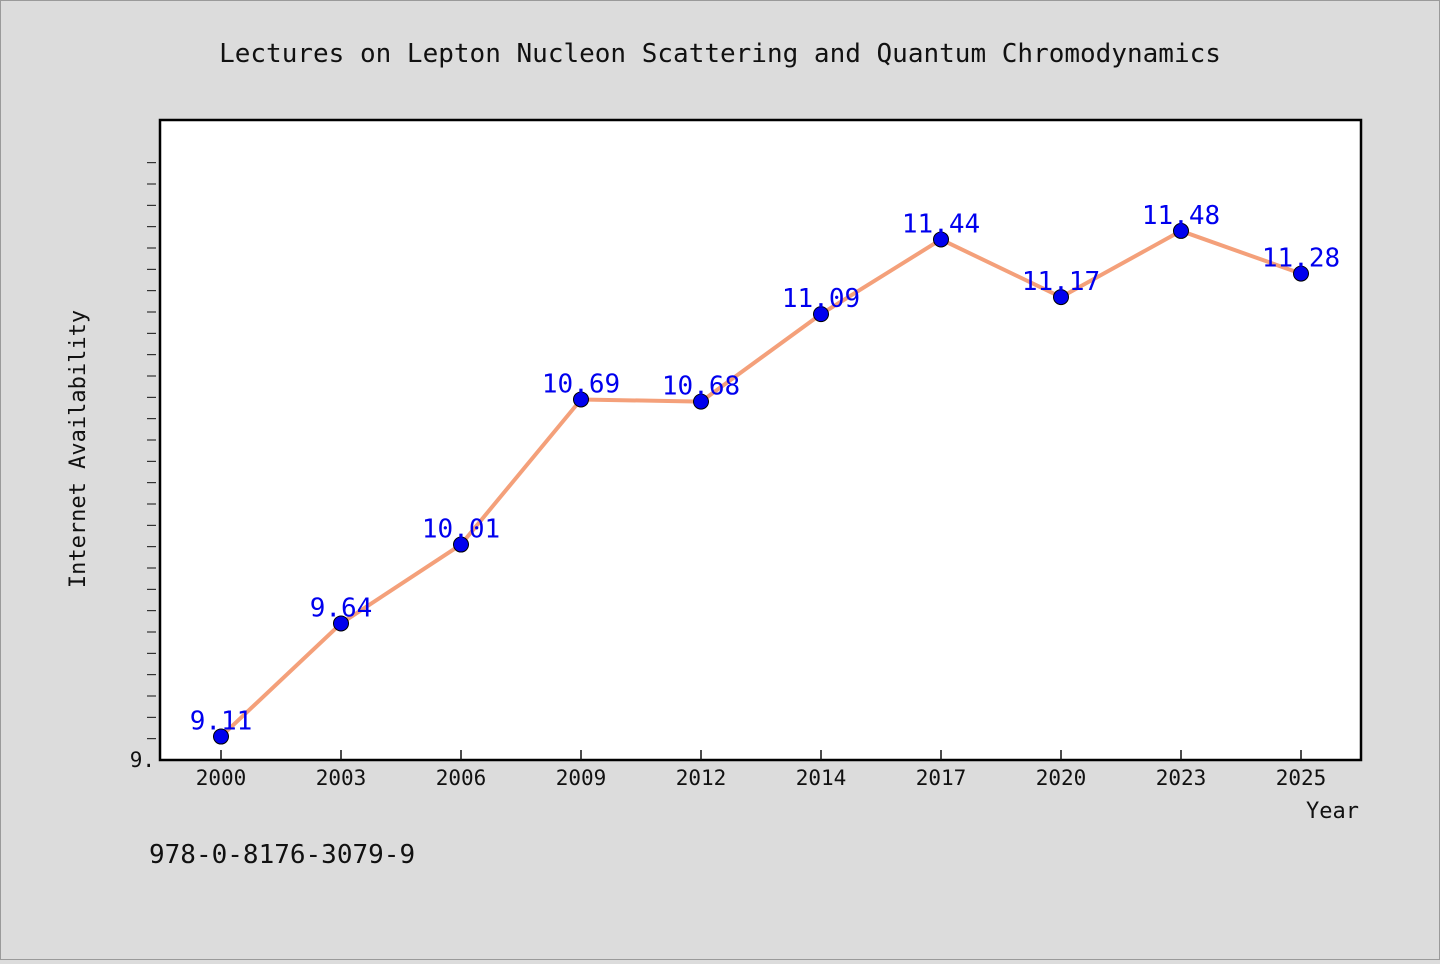 Image resolution: width=1440 pixels, height=964 pixels. What do you see at coordinates (282, 855) in the screenshot?
I see `isbn-footer: 978-0-8176-3079-9` at bounding box center [282, 855].